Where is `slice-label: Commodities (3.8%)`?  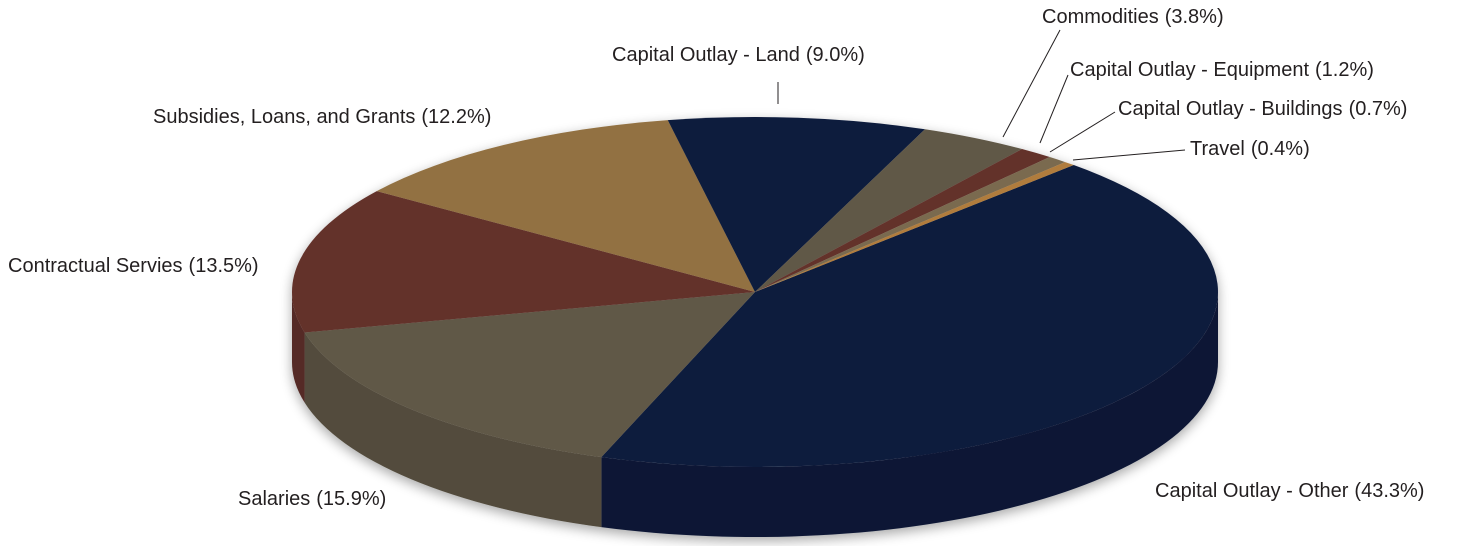 slice-label: Commodities (3.8%) is located at coordinates (1133, 17).